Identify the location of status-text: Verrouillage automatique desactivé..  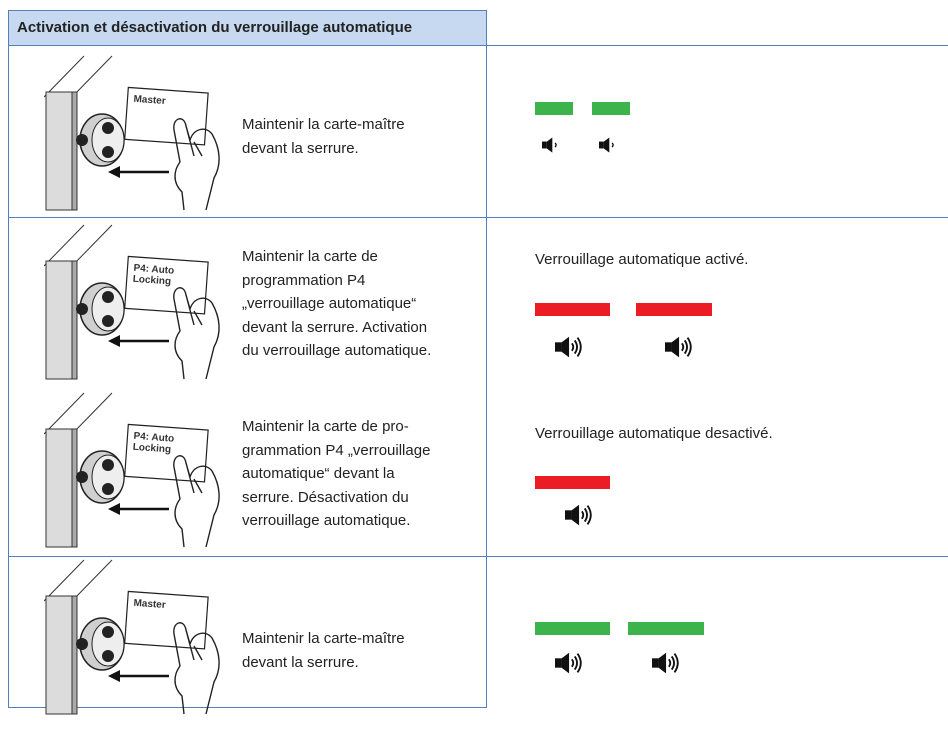
(654, 433).